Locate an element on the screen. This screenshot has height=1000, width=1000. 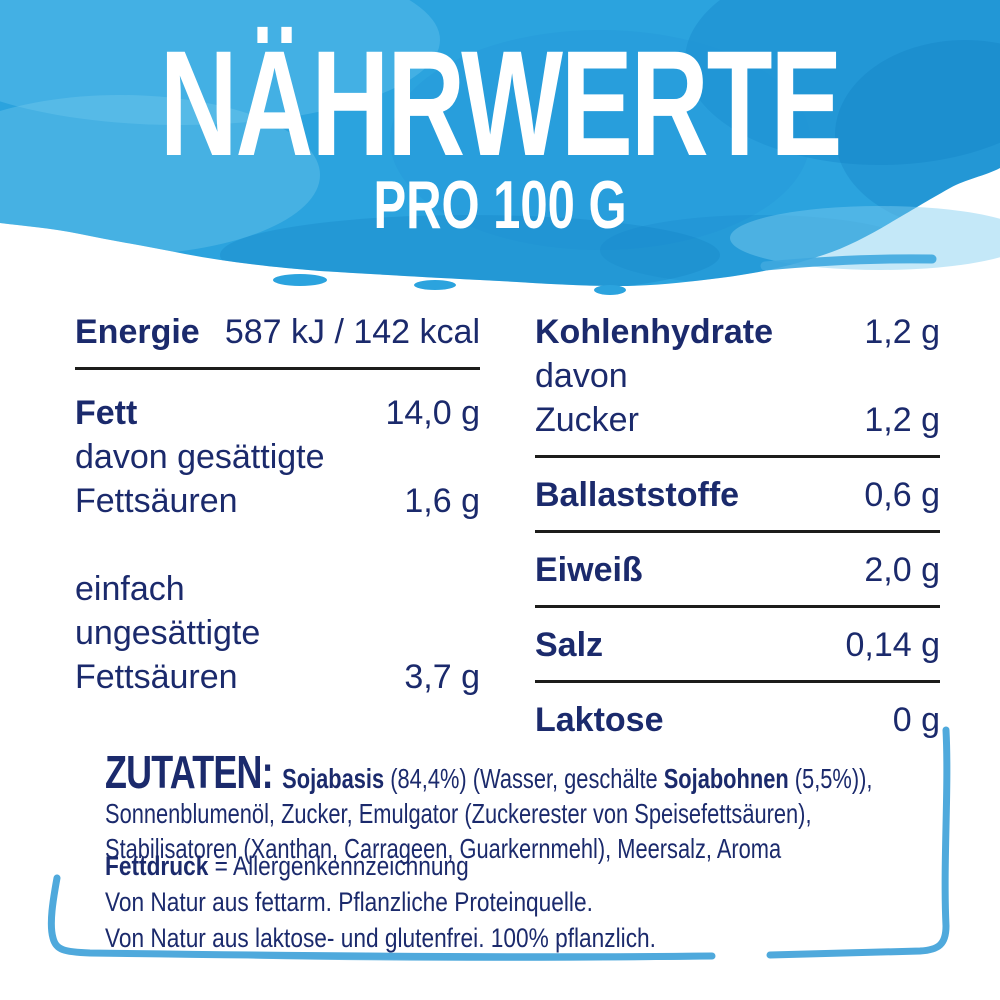
nutrient-name: Energie is located at coordinates (137, 332).